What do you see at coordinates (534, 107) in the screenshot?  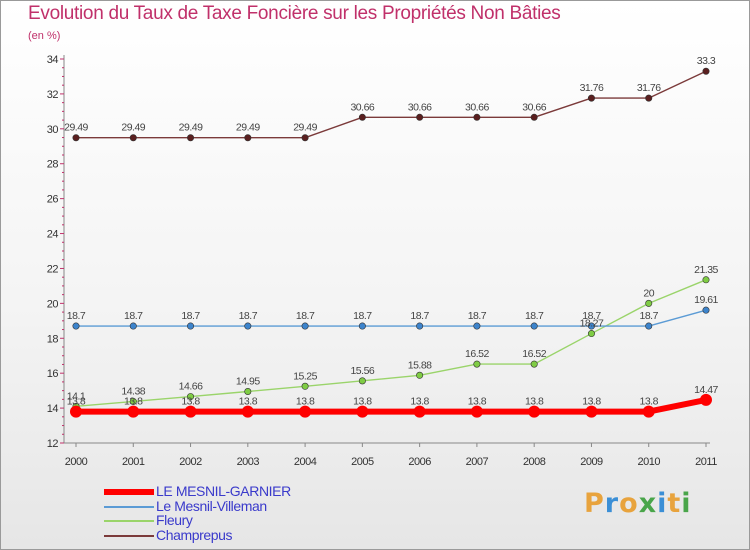 I see `data-label-champrepus: 30.66` at bounding box center [534, 107].